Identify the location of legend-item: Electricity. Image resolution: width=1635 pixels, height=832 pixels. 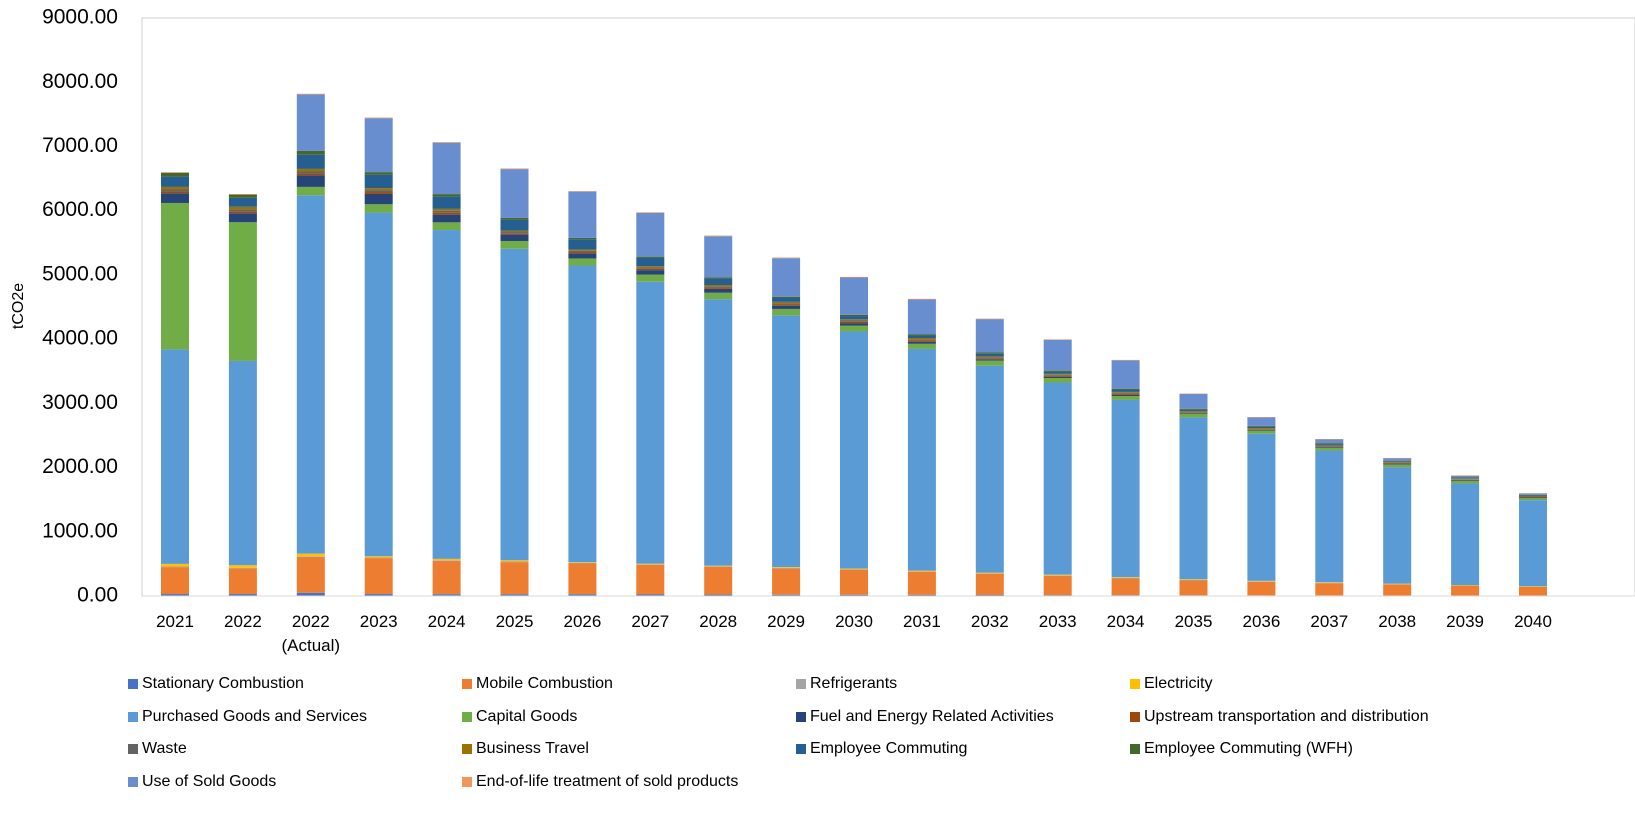
(1171, 683).